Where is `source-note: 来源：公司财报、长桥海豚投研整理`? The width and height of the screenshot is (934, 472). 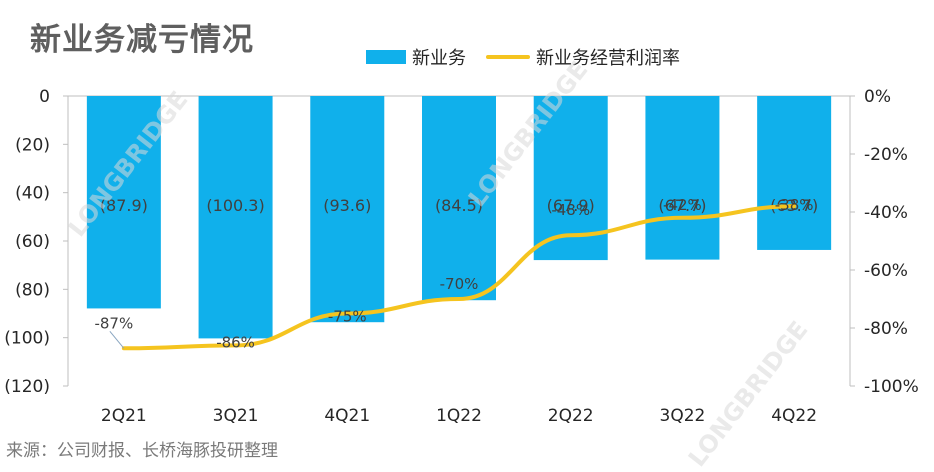
source-note: 来源：公司财报、长桥海豚投研整理 is located at coordinates (142, 448).